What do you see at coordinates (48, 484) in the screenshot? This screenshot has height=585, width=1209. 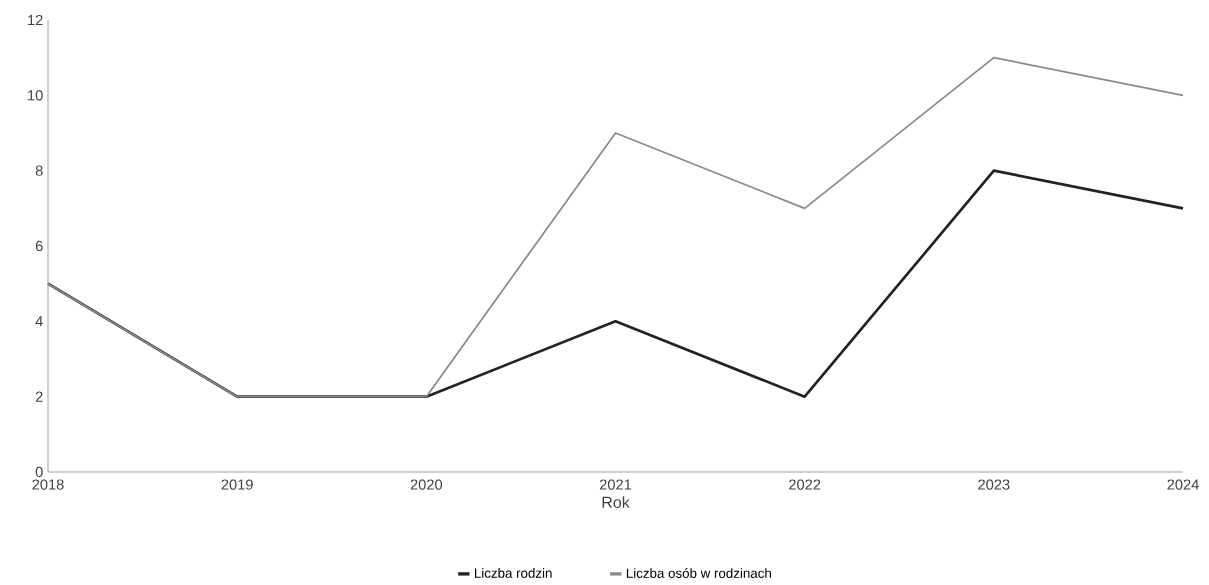 I see `x-tick-label: 2018` at bounding box center [48, 484].